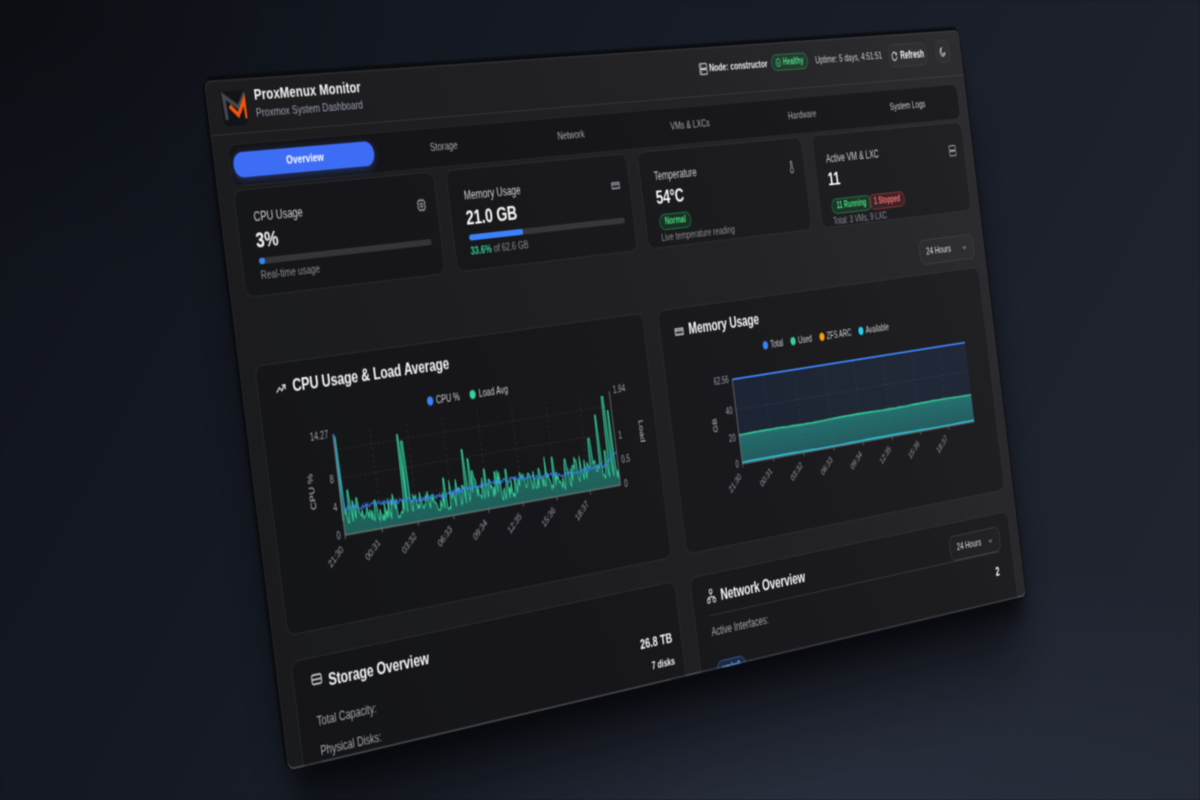 The height and width of the screenshot is (800, 1200). I want to click on svg-text: 20, so click(732, 439).